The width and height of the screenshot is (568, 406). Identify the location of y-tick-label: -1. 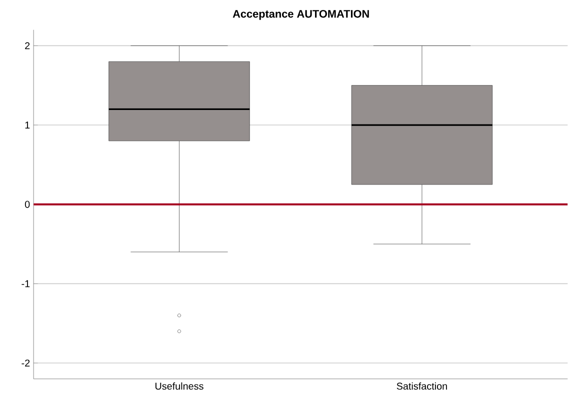
(26, 284).